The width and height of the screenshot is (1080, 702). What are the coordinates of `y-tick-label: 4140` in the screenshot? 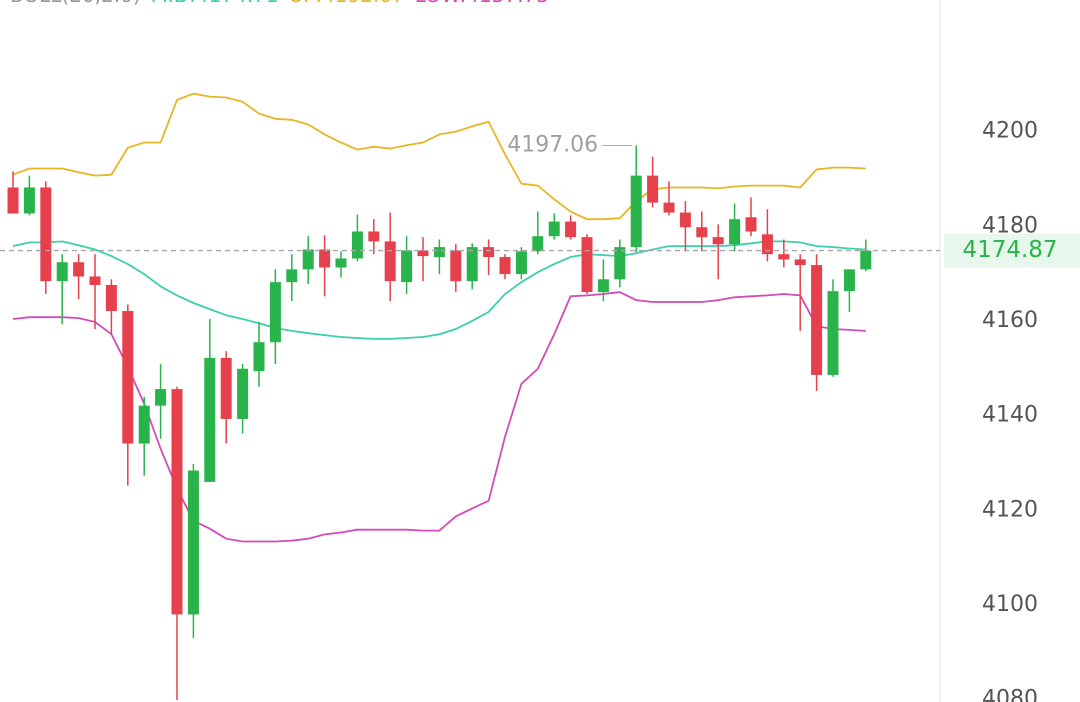 It's located at (1010, 415).